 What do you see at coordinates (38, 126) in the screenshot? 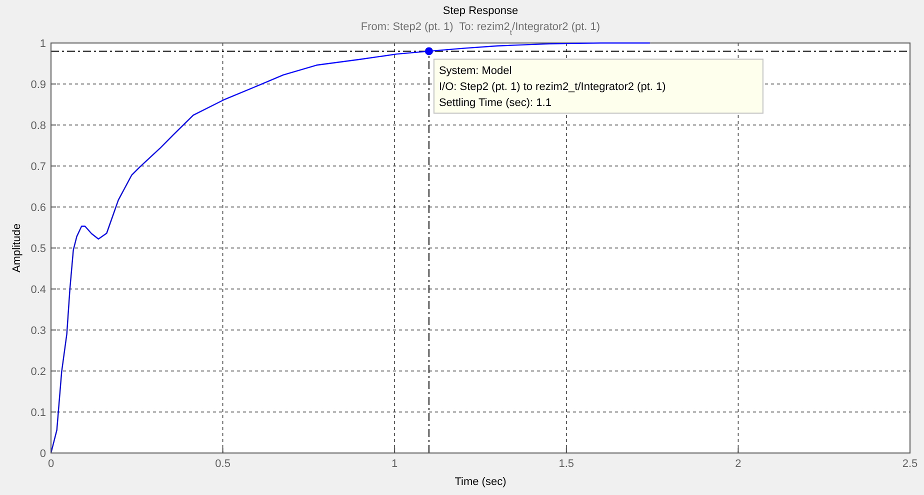
I see `y-tick-label: 0.8` at bounding box center [38, 126].